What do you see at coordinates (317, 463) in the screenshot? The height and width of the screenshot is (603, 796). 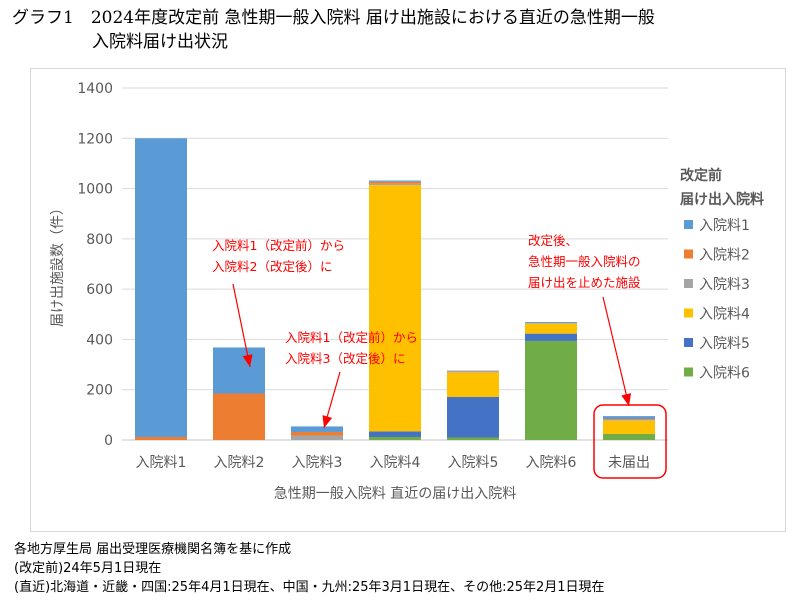 I see `x-tick-label: 入院料3` at bounding box center [317, 463].